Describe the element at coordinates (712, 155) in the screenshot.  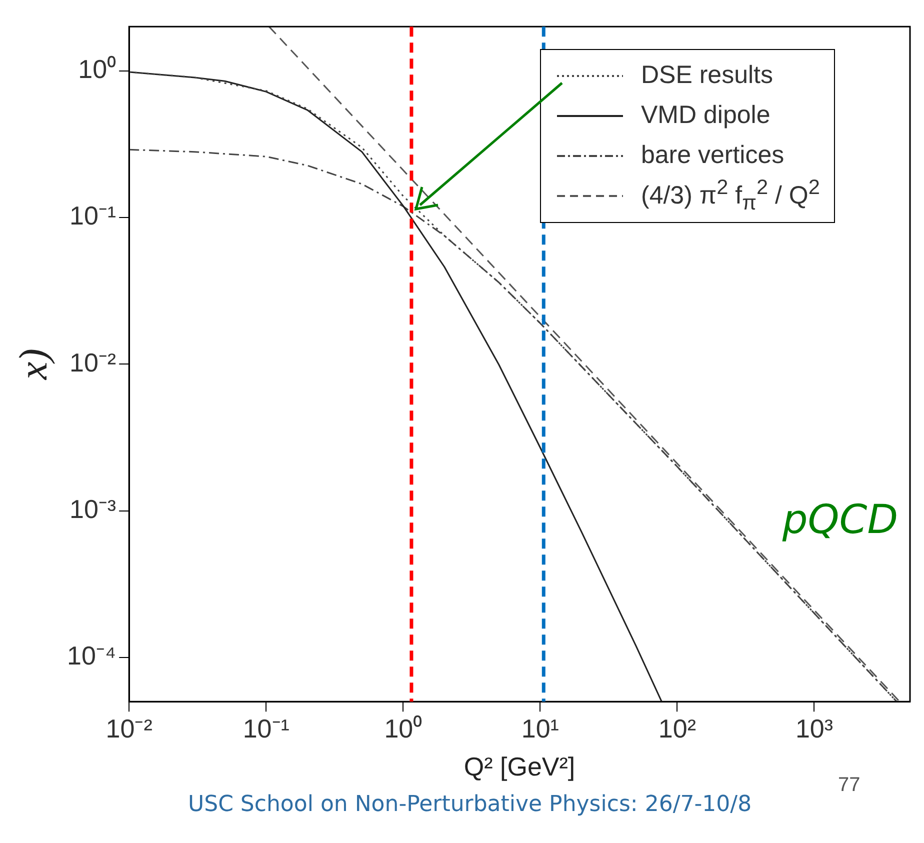
I see `legend-label: bare vertices` at that location.